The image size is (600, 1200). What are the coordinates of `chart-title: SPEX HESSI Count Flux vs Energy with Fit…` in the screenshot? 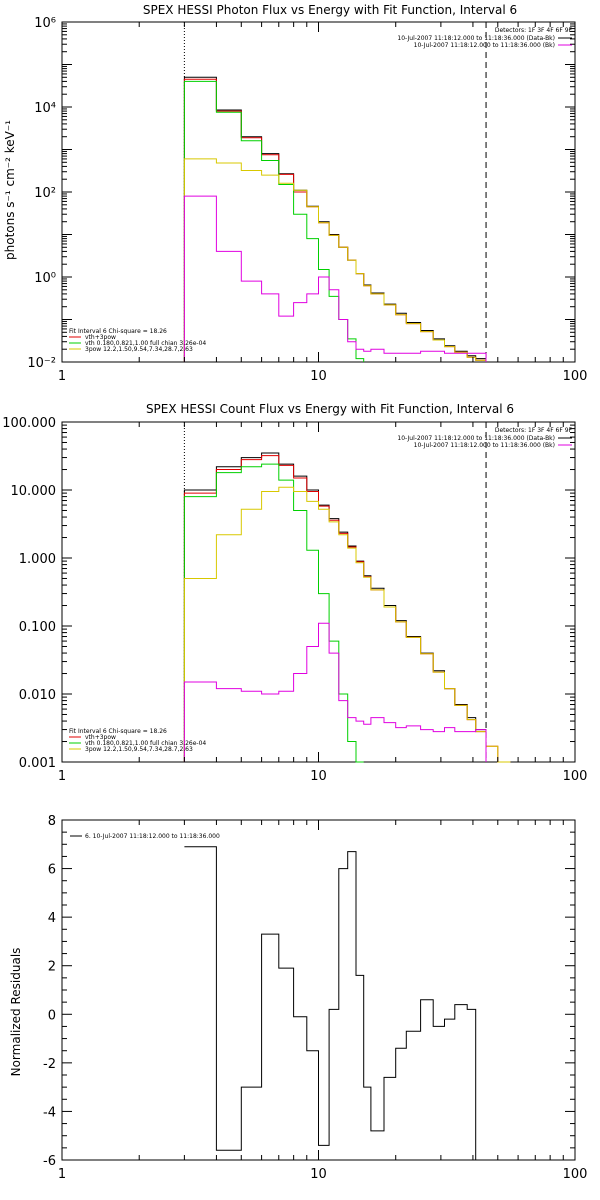 It's located at (330, 409).